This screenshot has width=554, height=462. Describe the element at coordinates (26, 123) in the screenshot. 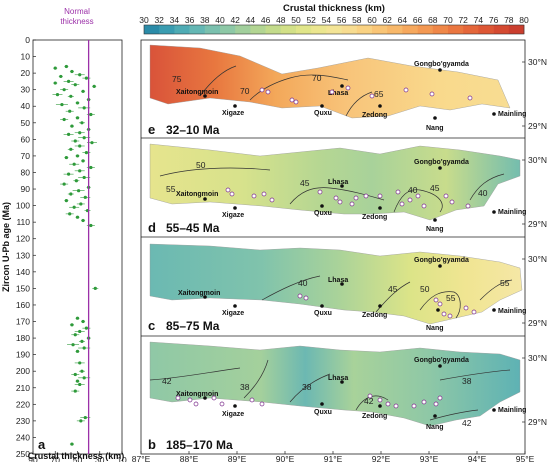

I see `panel-a-ytick-label: 50` at that location.